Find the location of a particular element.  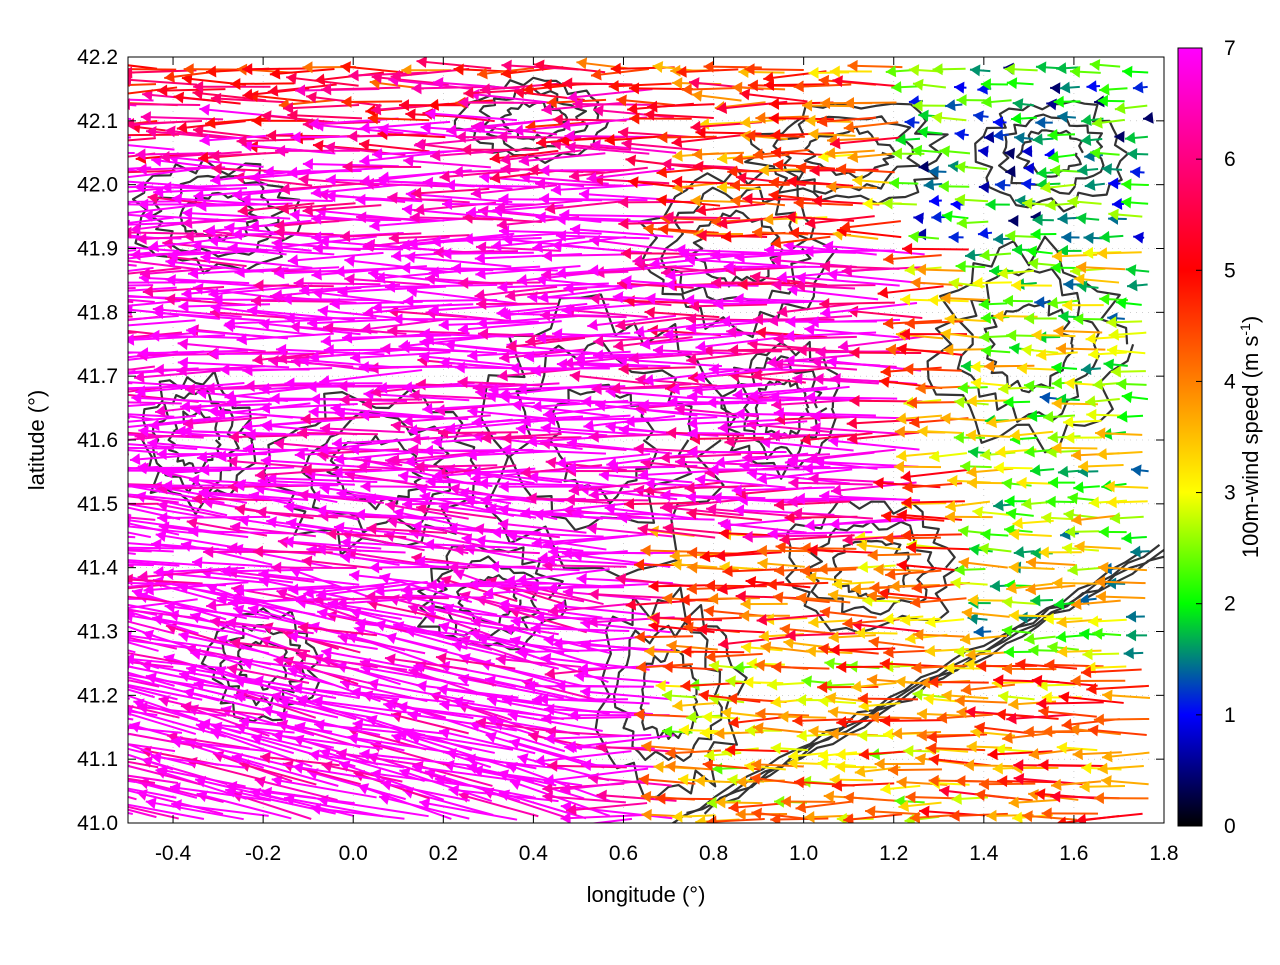

contour-line is located at coordinates (1028, 345).